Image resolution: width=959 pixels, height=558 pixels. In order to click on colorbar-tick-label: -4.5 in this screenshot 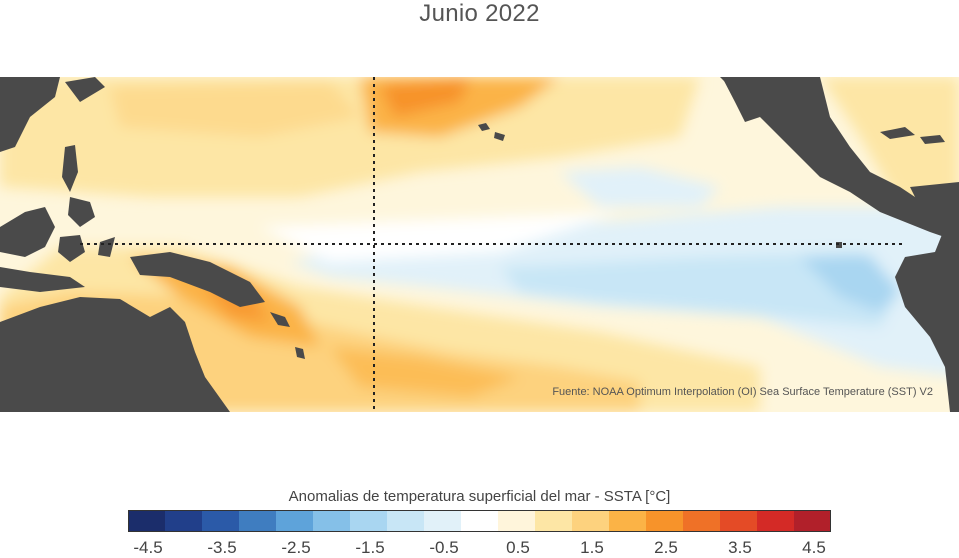, I will do `click(148, 547)`.